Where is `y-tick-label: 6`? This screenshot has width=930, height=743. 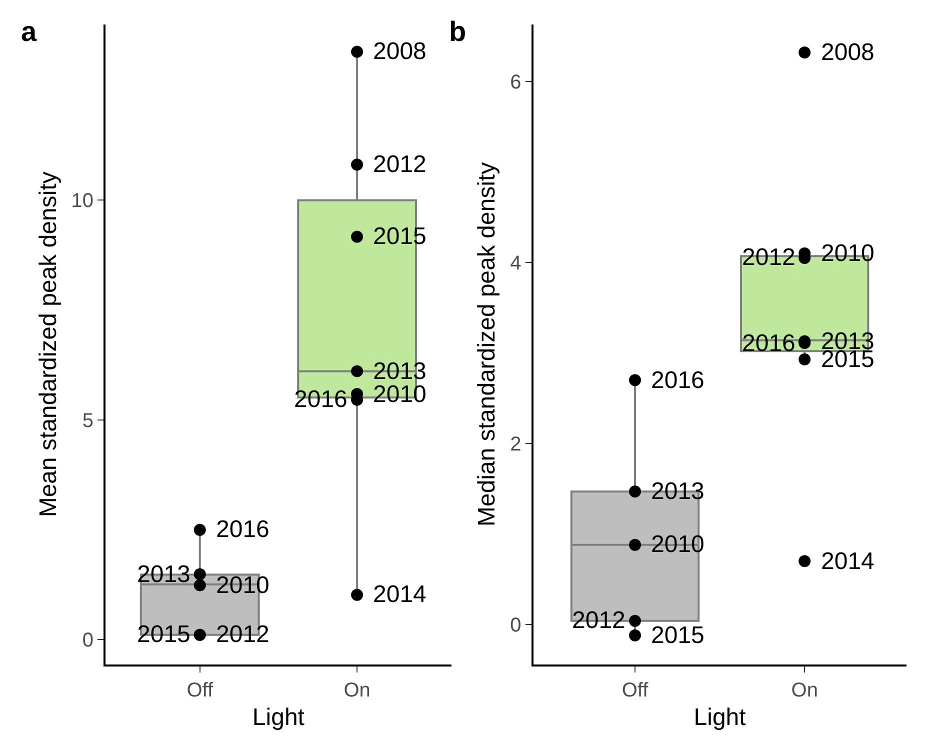 y-tick-label: 6 is located at coordinates (516, 82).